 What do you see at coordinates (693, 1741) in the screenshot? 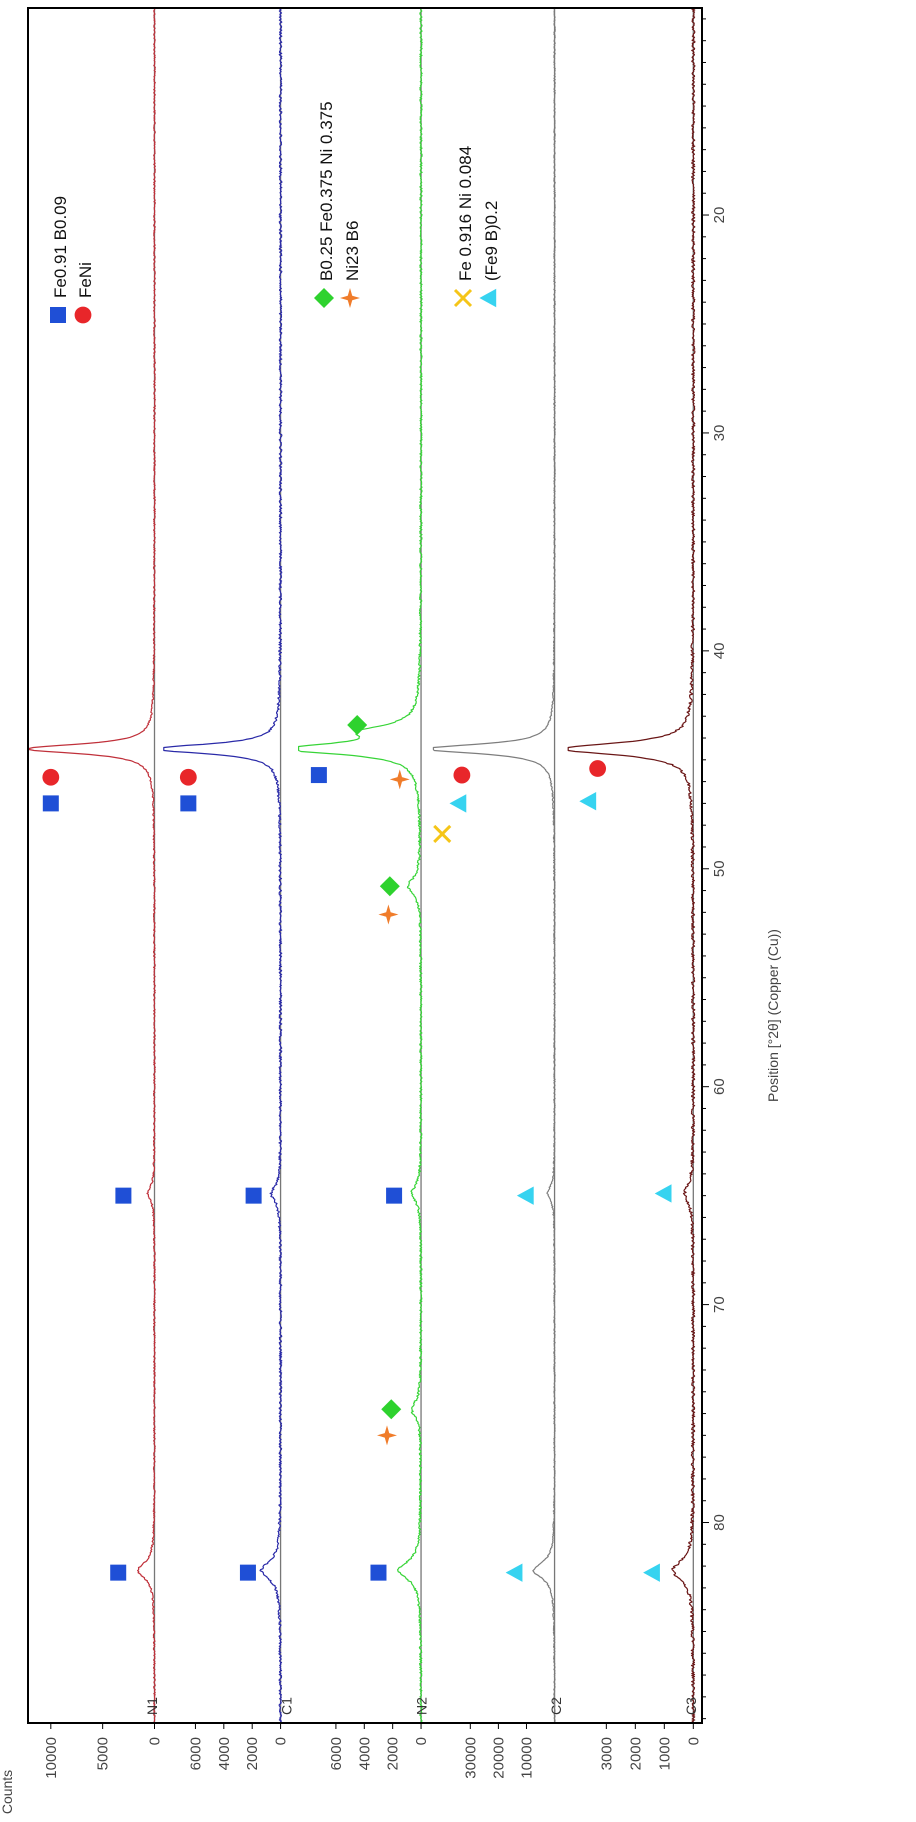
I see `y-tick-label-c3: 0` at bounding box center [693, 1741].